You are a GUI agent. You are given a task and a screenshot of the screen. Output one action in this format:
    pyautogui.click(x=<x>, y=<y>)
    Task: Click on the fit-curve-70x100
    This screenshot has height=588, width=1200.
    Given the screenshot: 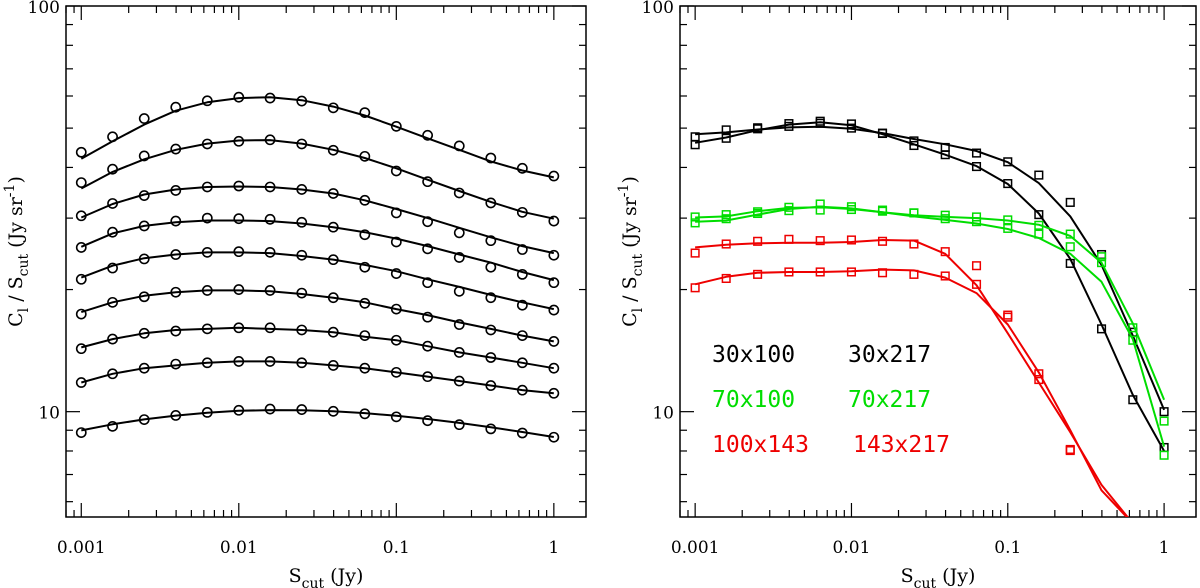 What is the action you would take?
    pyautogui.click(x=930, y=303)
    